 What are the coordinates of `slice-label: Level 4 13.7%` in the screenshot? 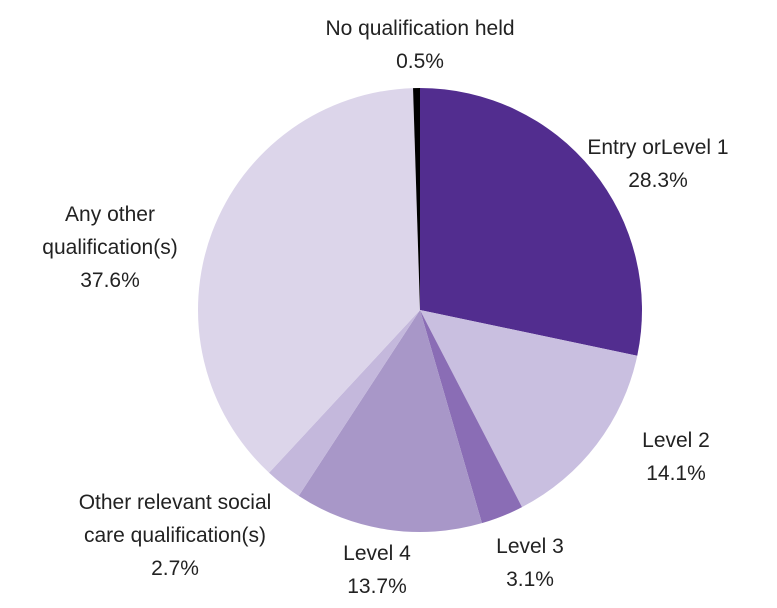 It's located at (377, 570).